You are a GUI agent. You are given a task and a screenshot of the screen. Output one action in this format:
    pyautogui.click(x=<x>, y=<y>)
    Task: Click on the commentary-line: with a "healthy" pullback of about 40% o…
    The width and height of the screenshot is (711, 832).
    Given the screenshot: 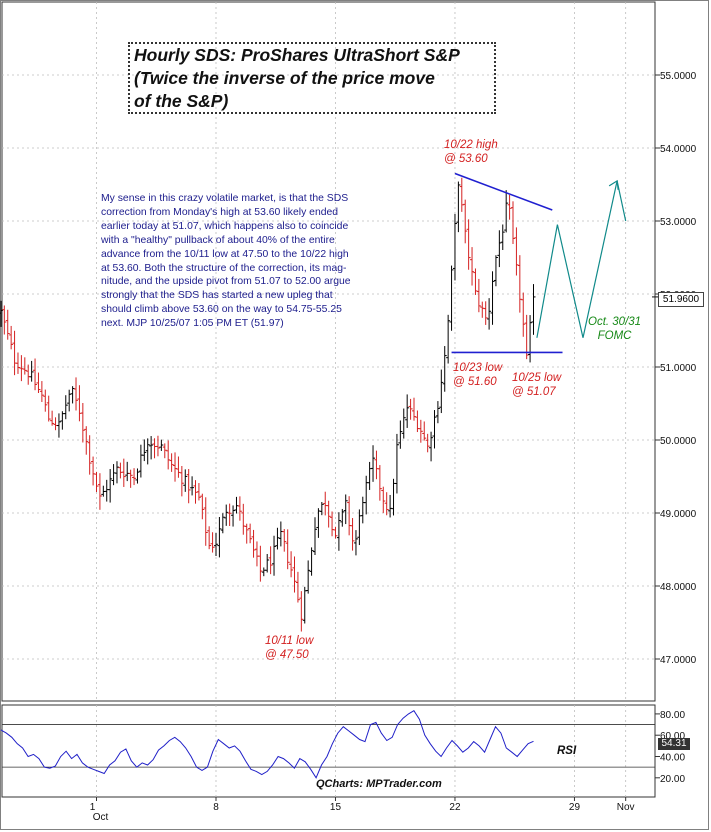 What is the action you would take?
    pyautogui.click(x=218, y=240)
    